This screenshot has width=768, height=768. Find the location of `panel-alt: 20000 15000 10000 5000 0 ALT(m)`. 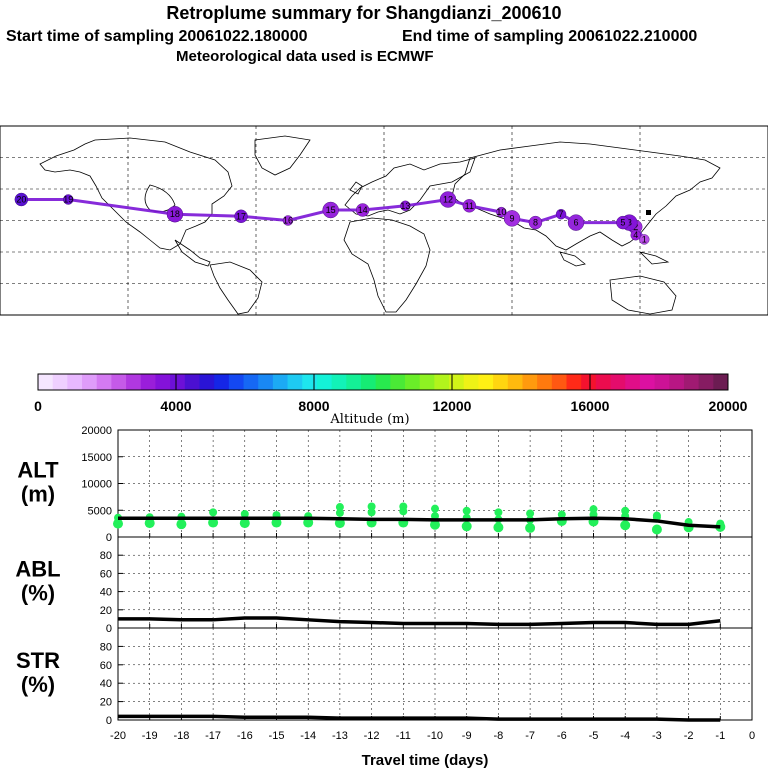

panel-alt: 20000 15000 10000 5000 0 ALT(m) is located at coordinates (385, 484).